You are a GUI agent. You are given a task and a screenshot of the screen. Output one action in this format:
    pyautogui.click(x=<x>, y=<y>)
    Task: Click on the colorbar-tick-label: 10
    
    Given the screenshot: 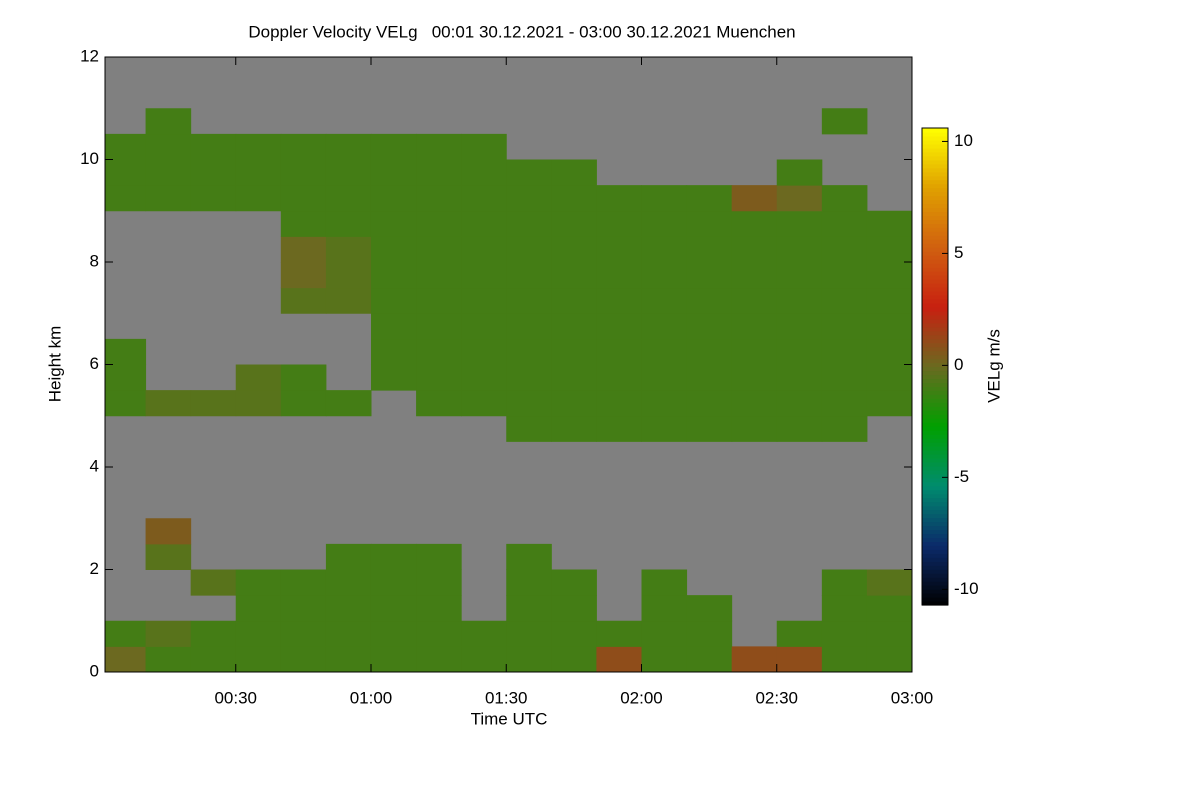 What is the action you would take?
    pyautogui.click(x=963, y=140)
    